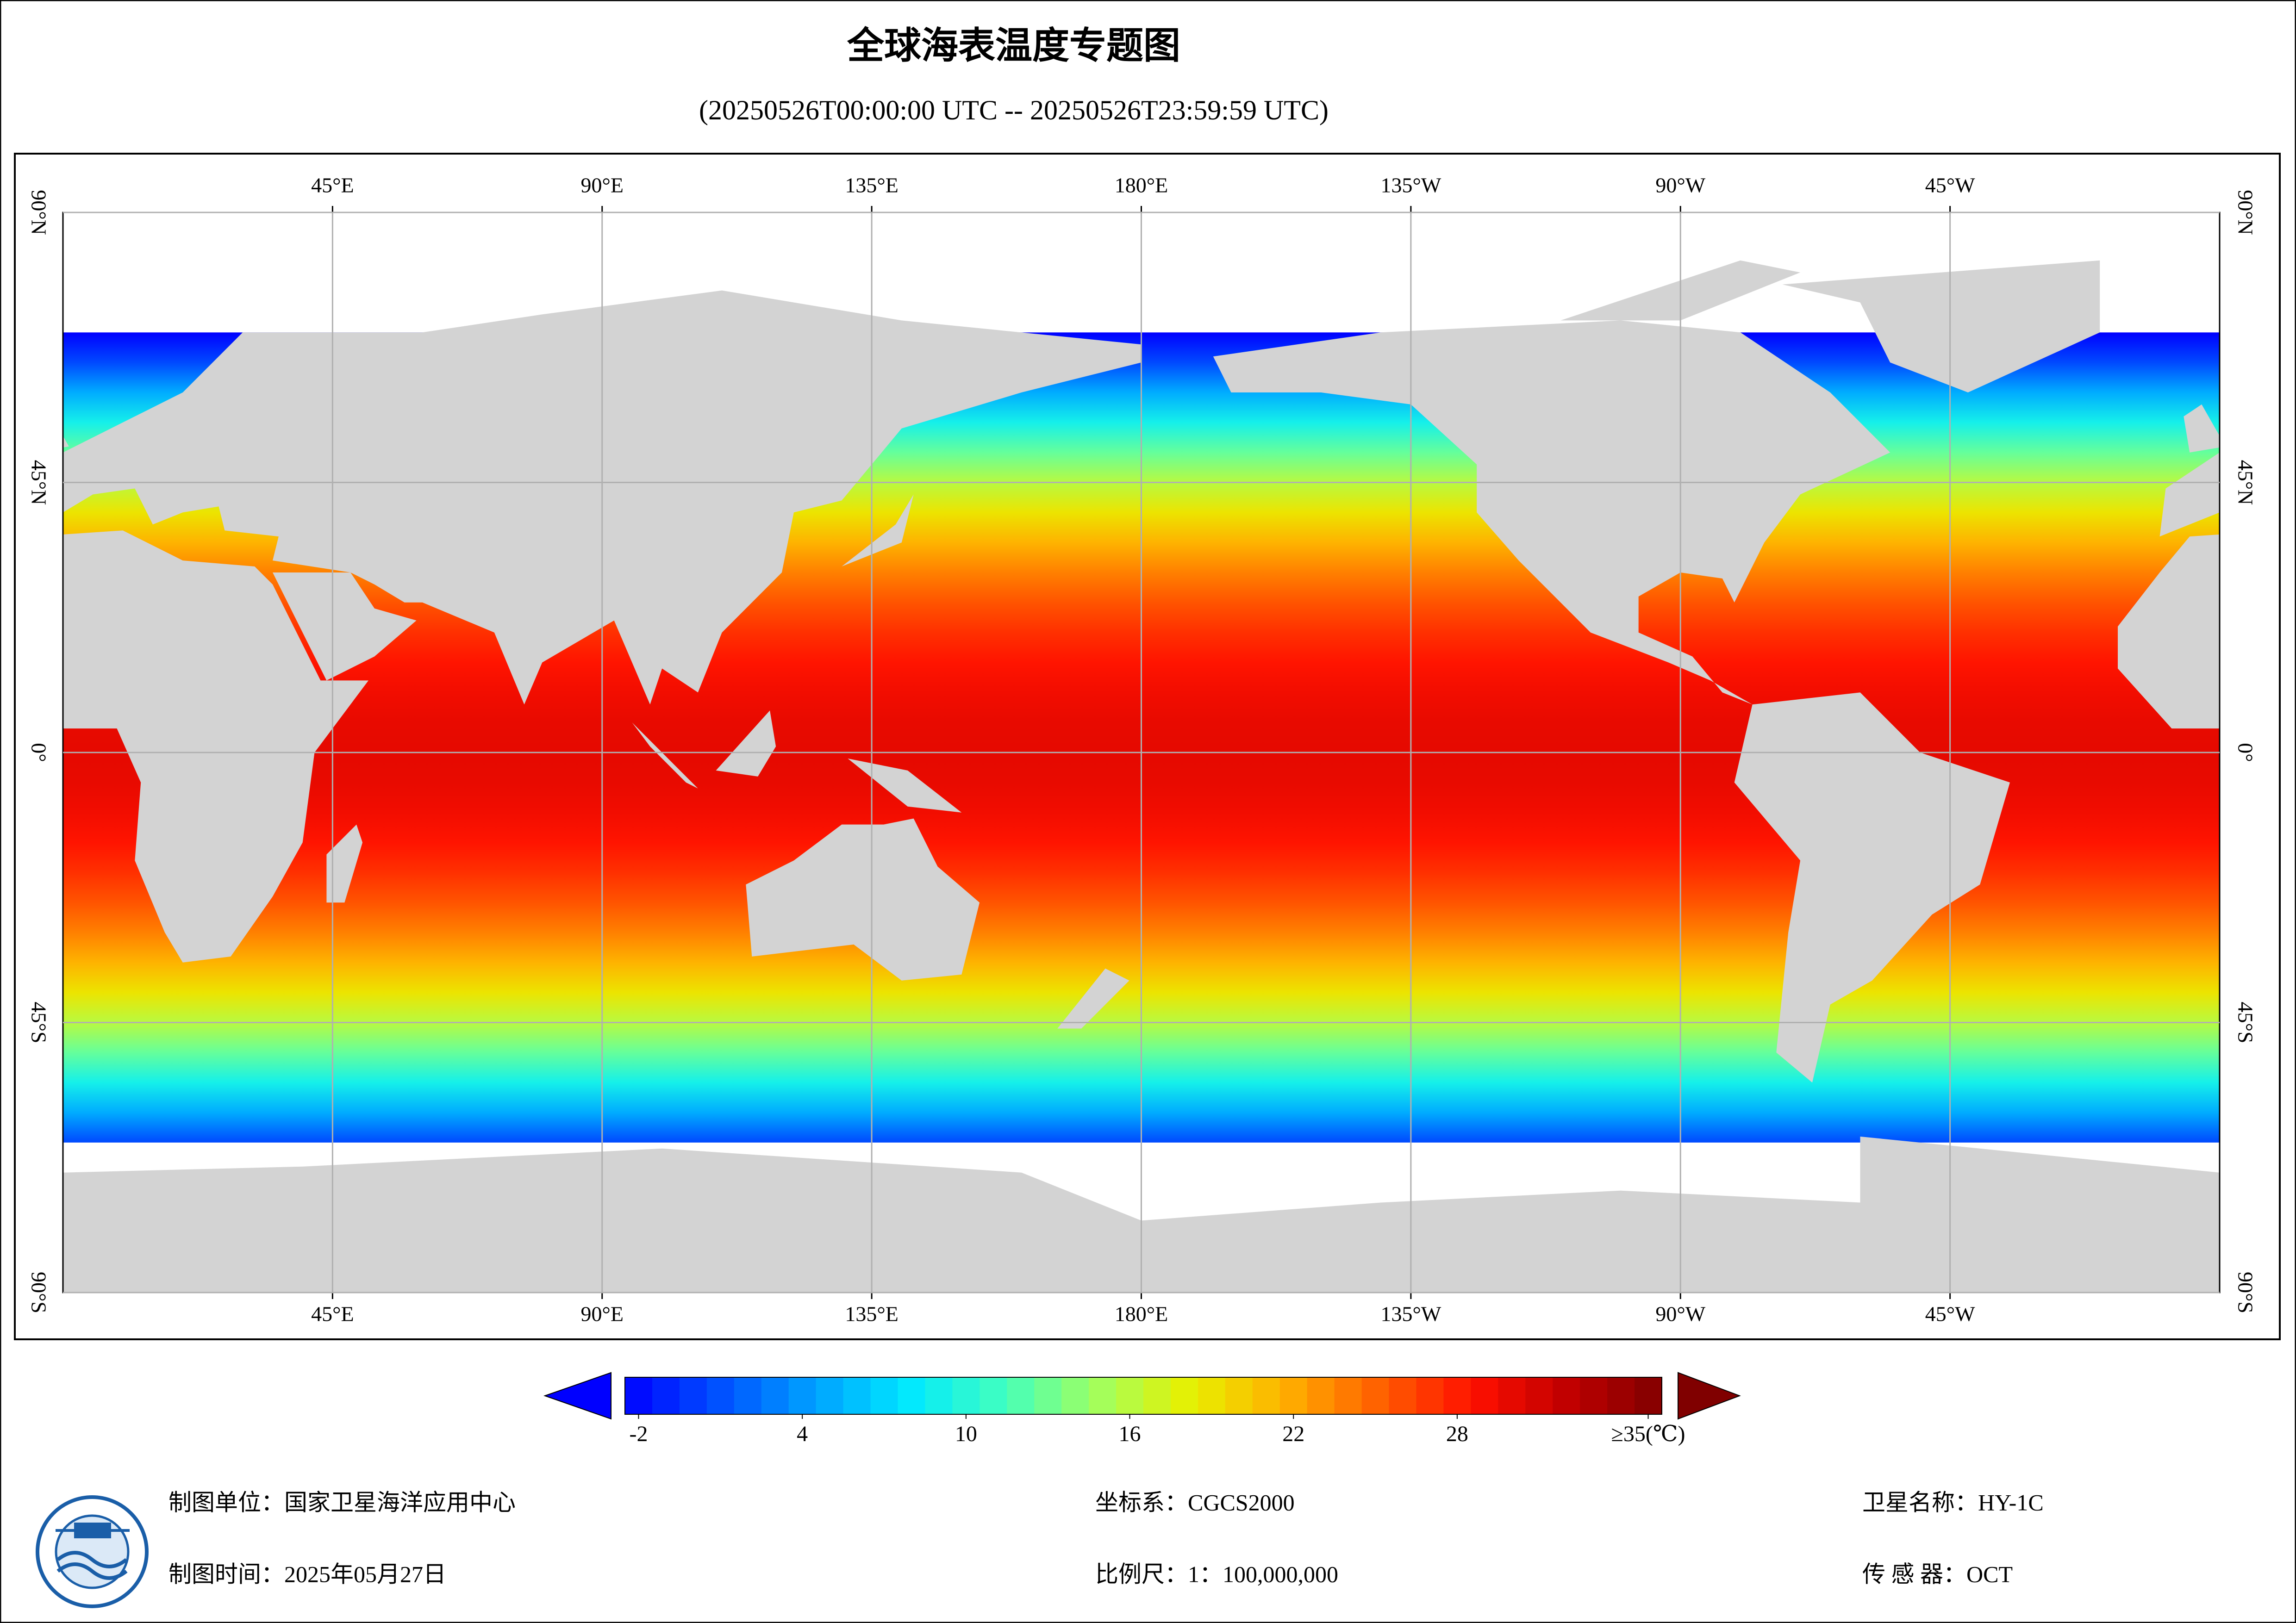  Describe the element at coordinates (602, 1314) in the screenshot. I see `lon-label-bottom: 90°E` at that location.